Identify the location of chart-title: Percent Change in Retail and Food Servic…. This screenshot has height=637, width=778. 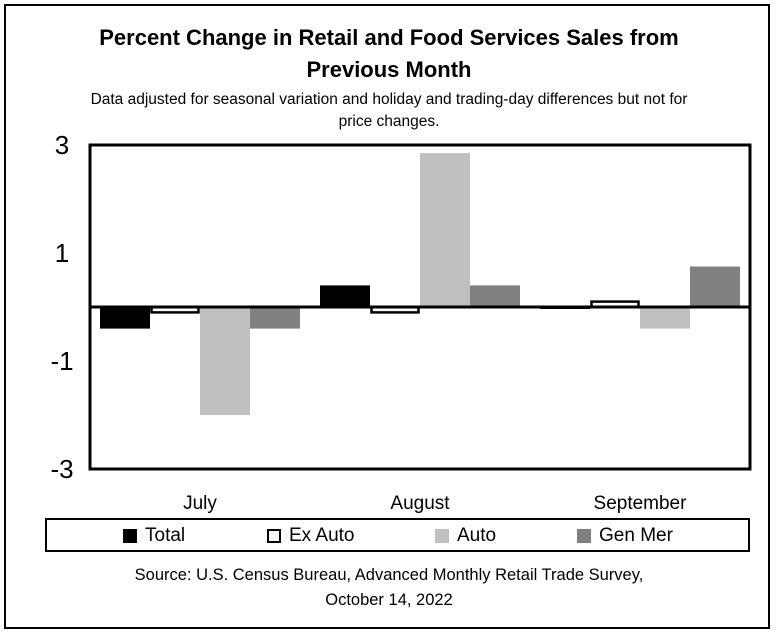
(389, 54).